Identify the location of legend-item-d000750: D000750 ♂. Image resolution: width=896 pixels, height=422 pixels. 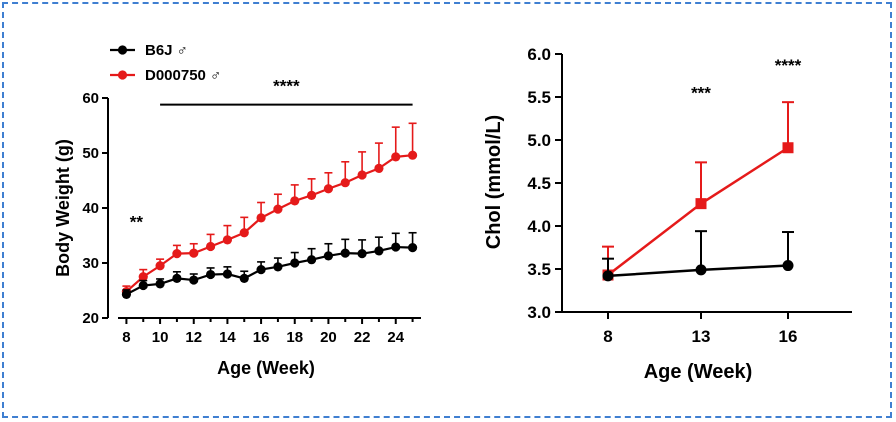
(165, 75).